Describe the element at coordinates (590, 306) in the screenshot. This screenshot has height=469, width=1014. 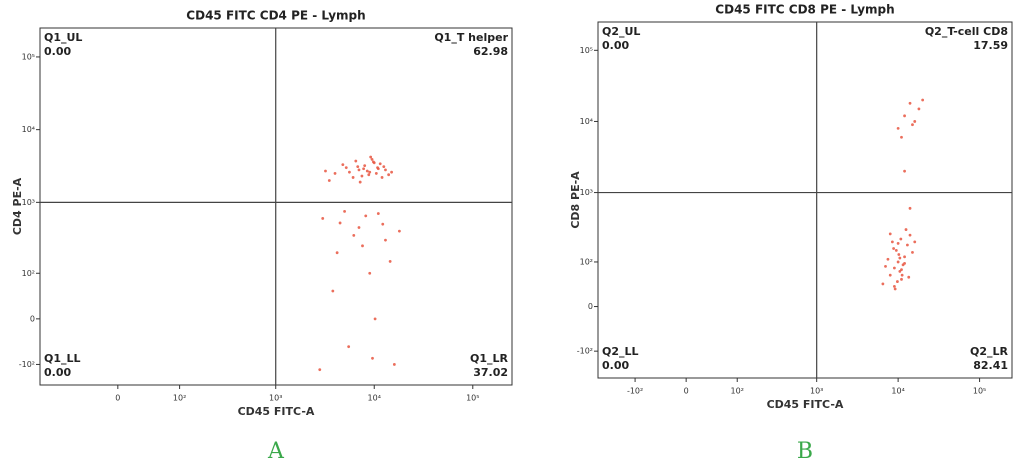
I see `y-tick-label: 0` at that location.